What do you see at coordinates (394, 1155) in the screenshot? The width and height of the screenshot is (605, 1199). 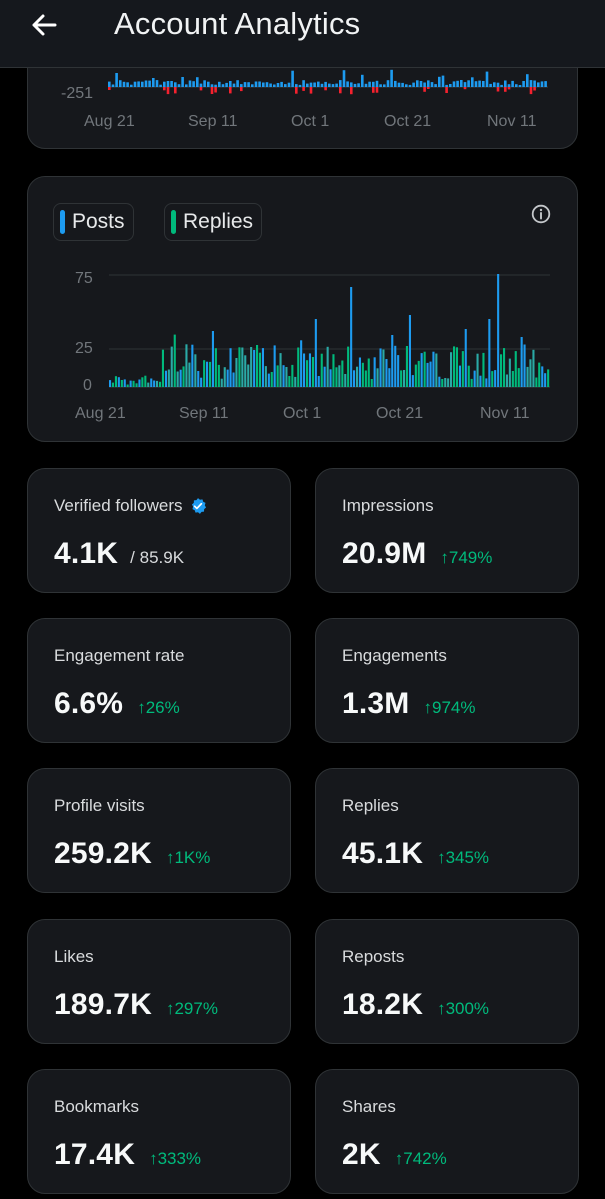 I see `stat-value-row: 2K ↑742%` at bounding box center [394, 1155].